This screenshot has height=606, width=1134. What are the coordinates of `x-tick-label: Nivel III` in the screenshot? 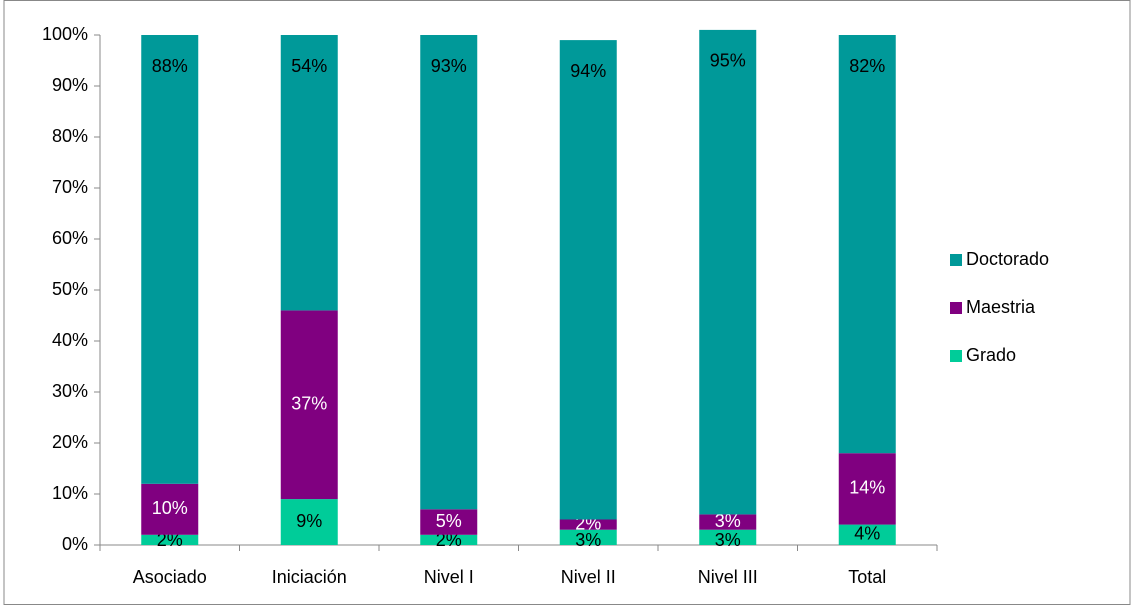 It's located at (728, 577).